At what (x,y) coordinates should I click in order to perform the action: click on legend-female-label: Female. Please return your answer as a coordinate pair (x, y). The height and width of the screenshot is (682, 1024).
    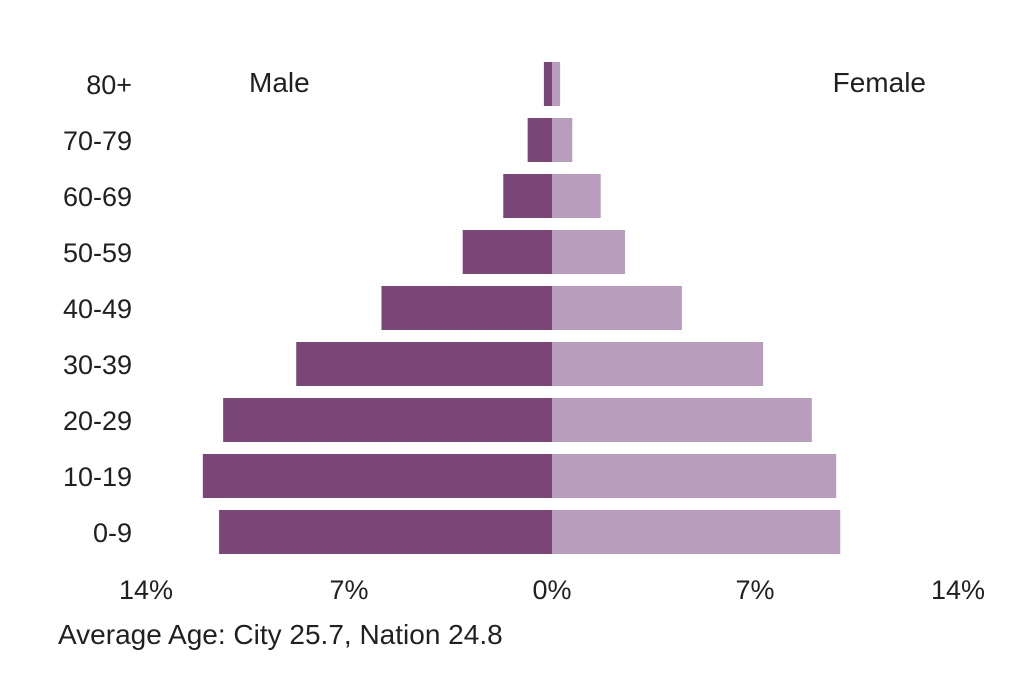
    Looking at the image, I should click on (879, 82).